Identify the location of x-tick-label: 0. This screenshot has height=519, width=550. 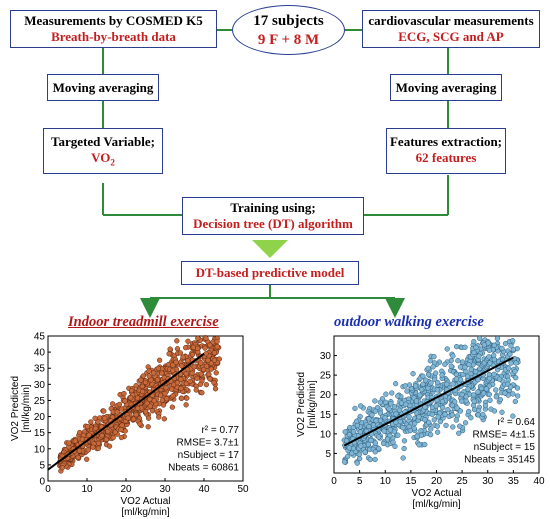
(48, 489).